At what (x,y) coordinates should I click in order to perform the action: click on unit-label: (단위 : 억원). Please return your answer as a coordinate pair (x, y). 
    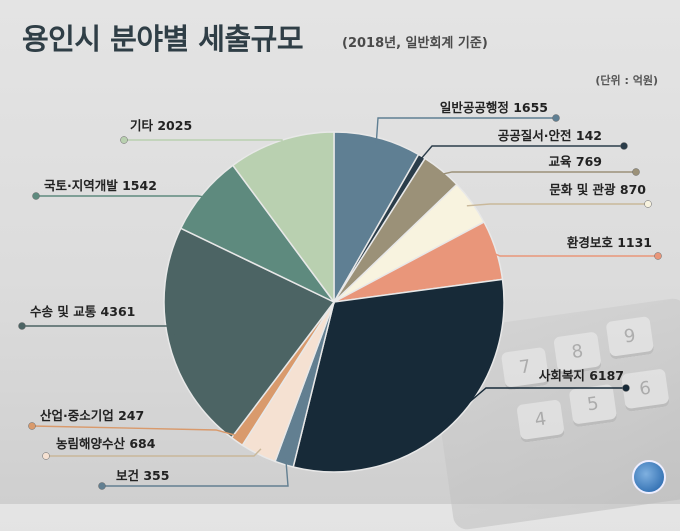
    Looking at the image, I should click on (626, 80).